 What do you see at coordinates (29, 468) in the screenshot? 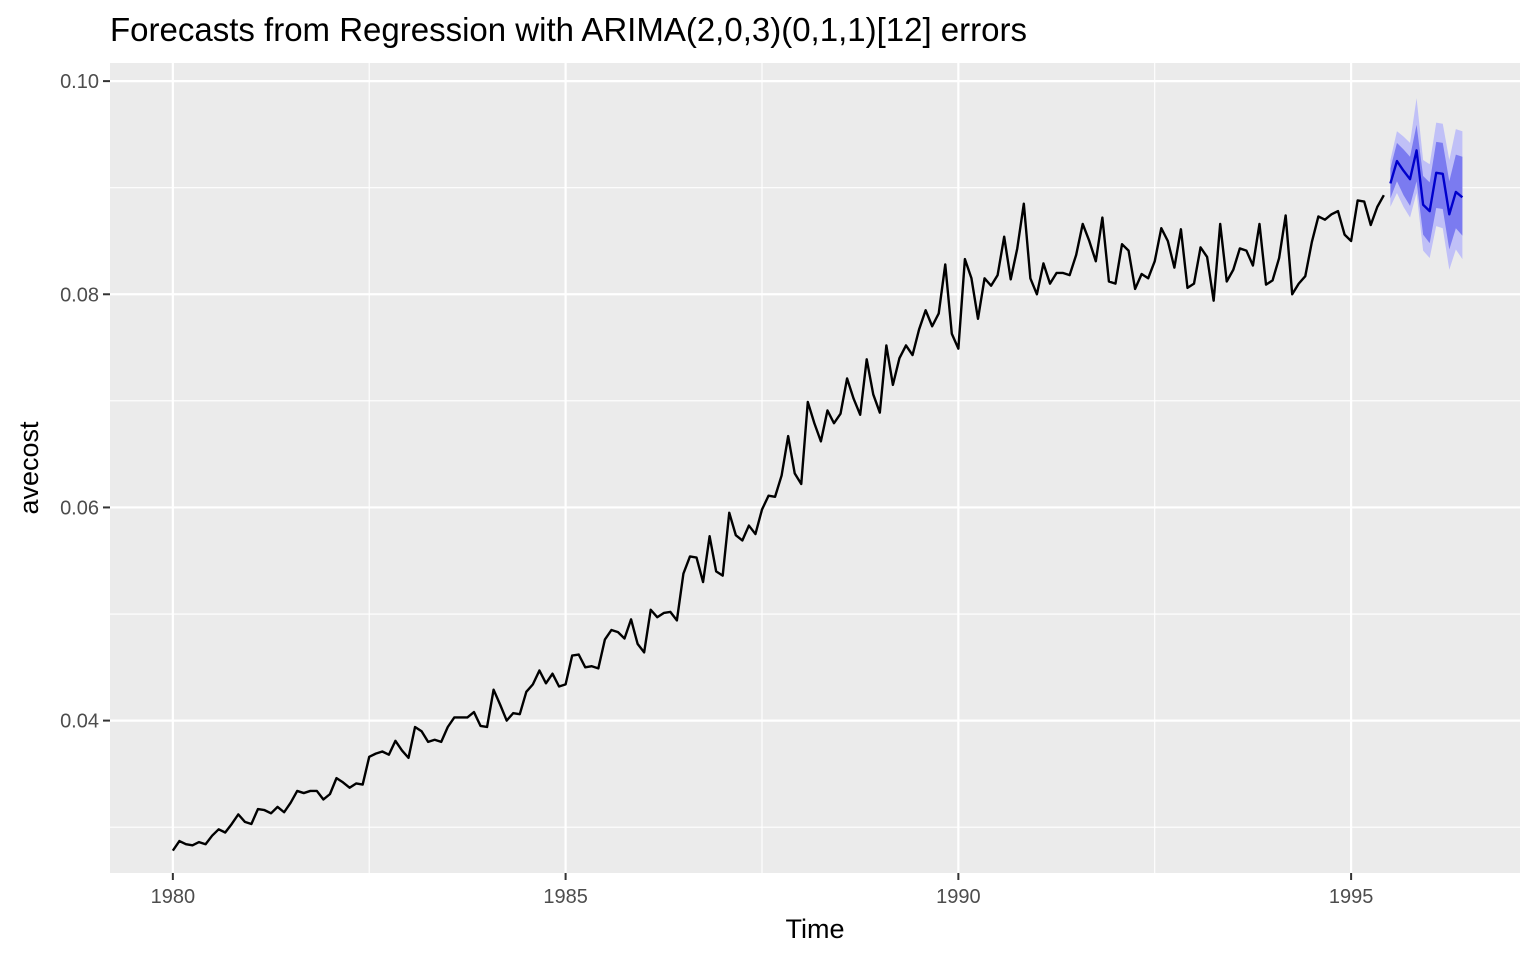
I see `y-axis-title: avecost` at bounding box center [29, 468].